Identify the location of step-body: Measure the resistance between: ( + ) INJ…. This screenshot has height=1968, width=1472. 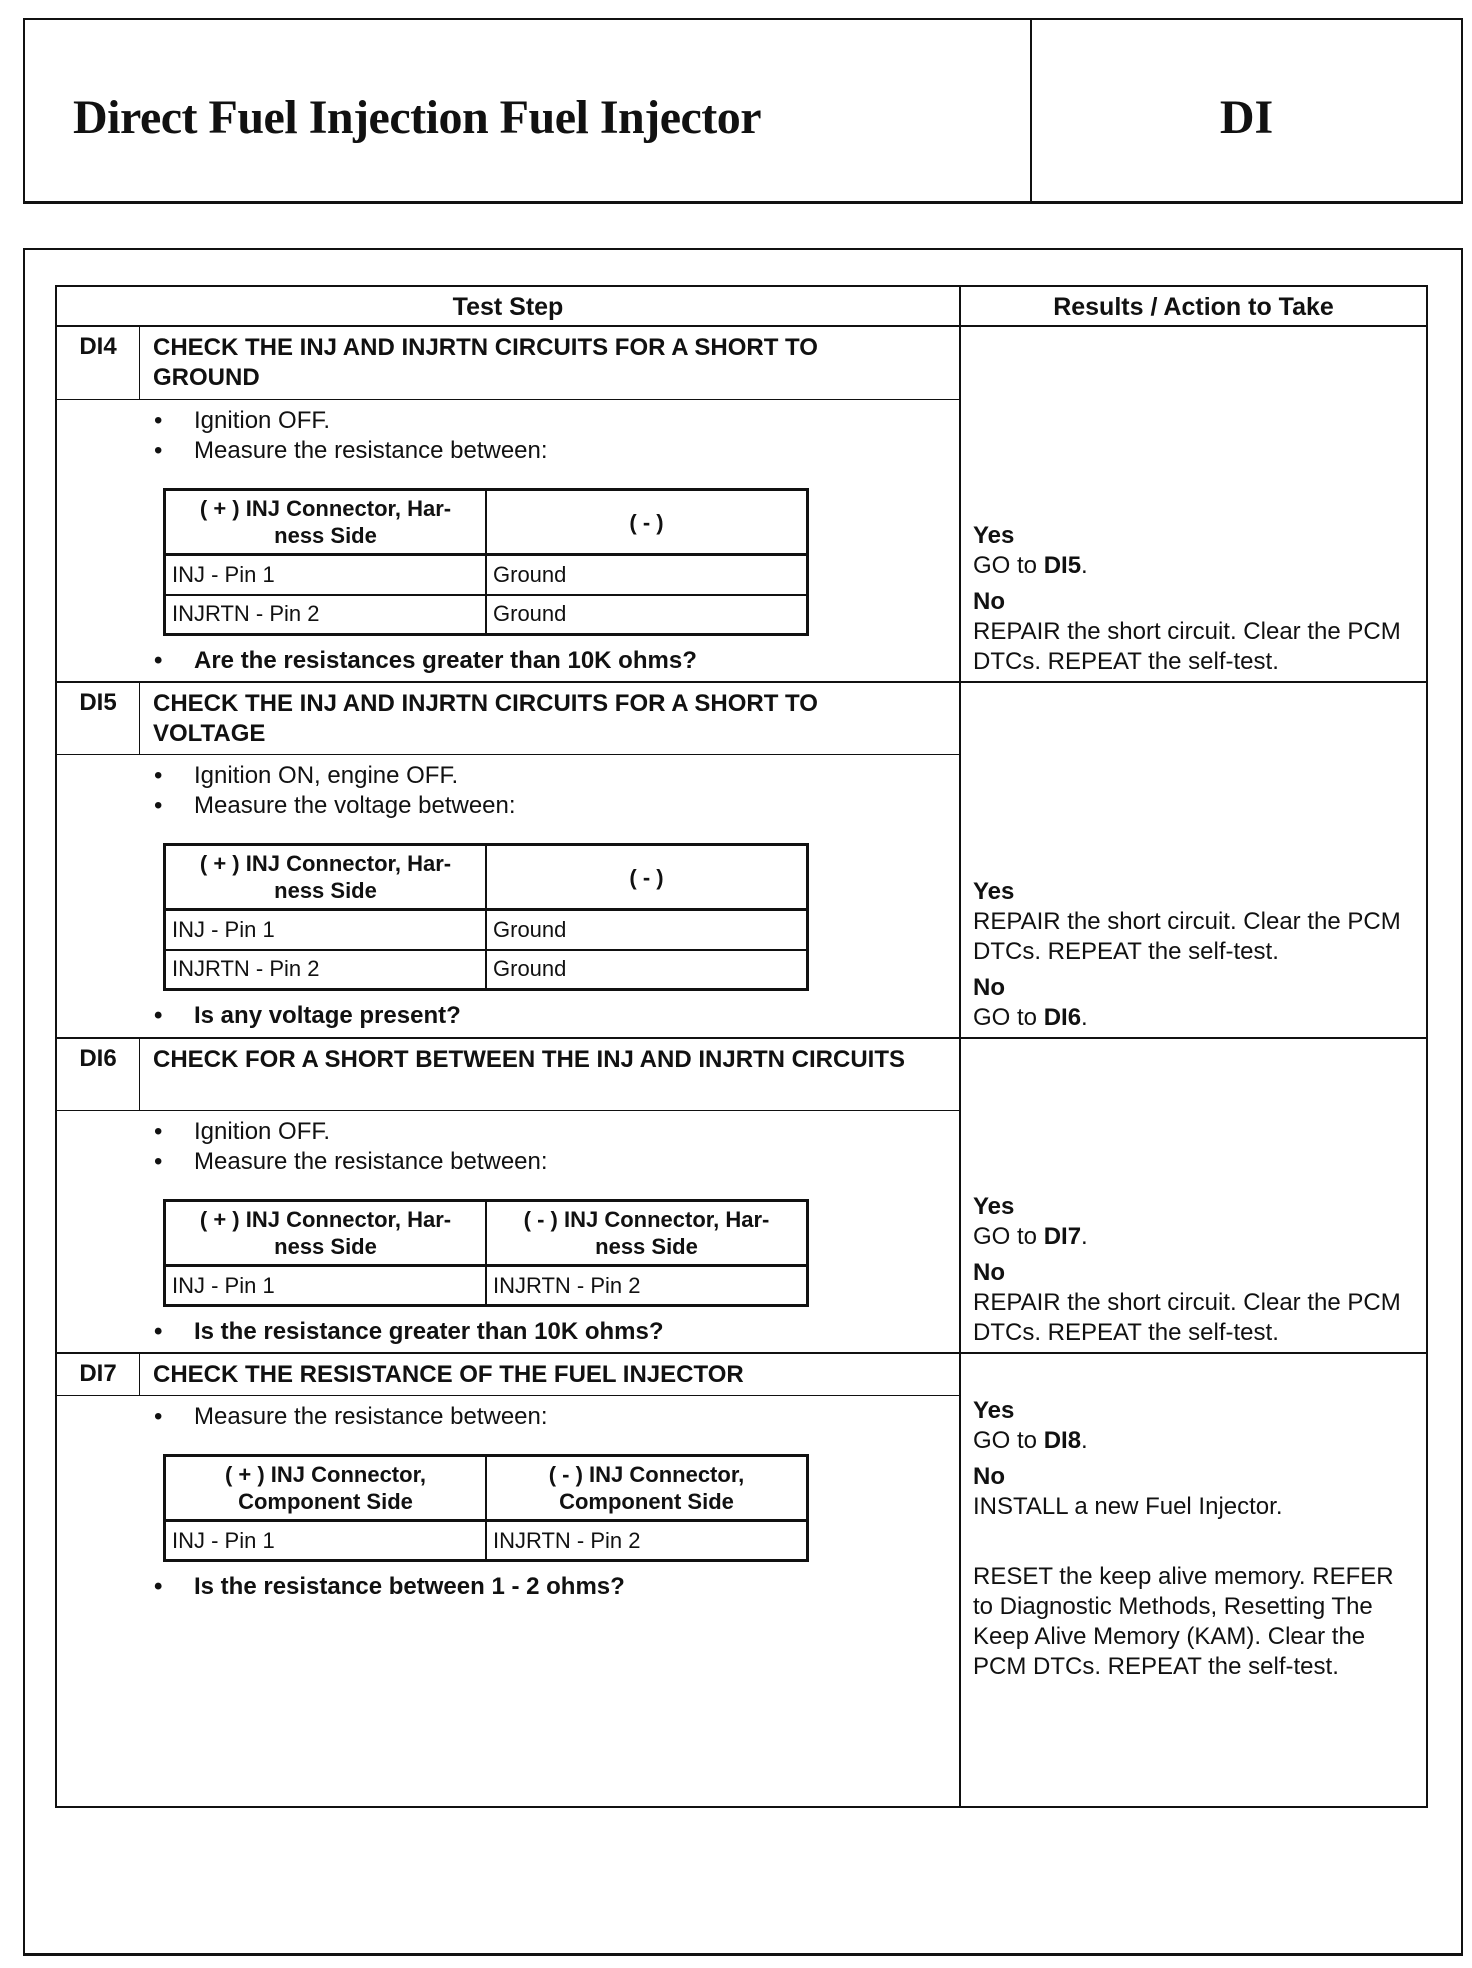
(508, 1601).